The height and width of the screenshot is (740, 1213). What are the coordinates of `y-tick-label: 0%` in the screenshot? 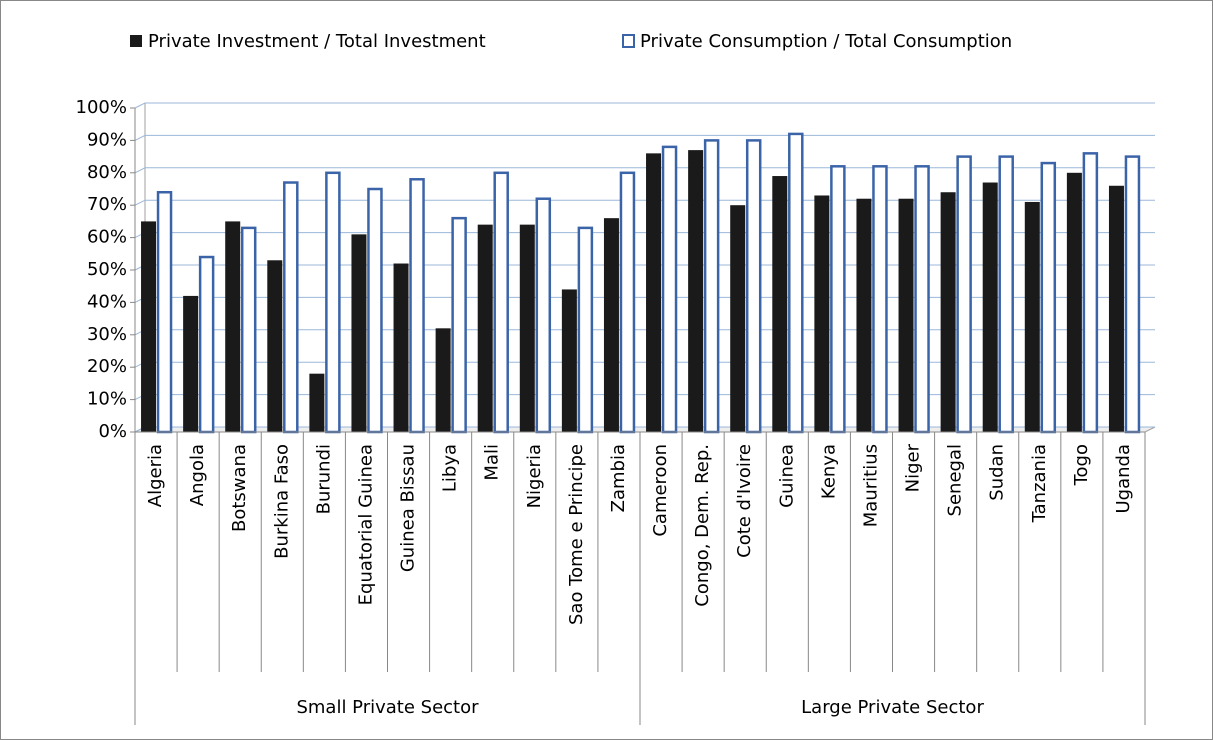 It's located at (112, 431).